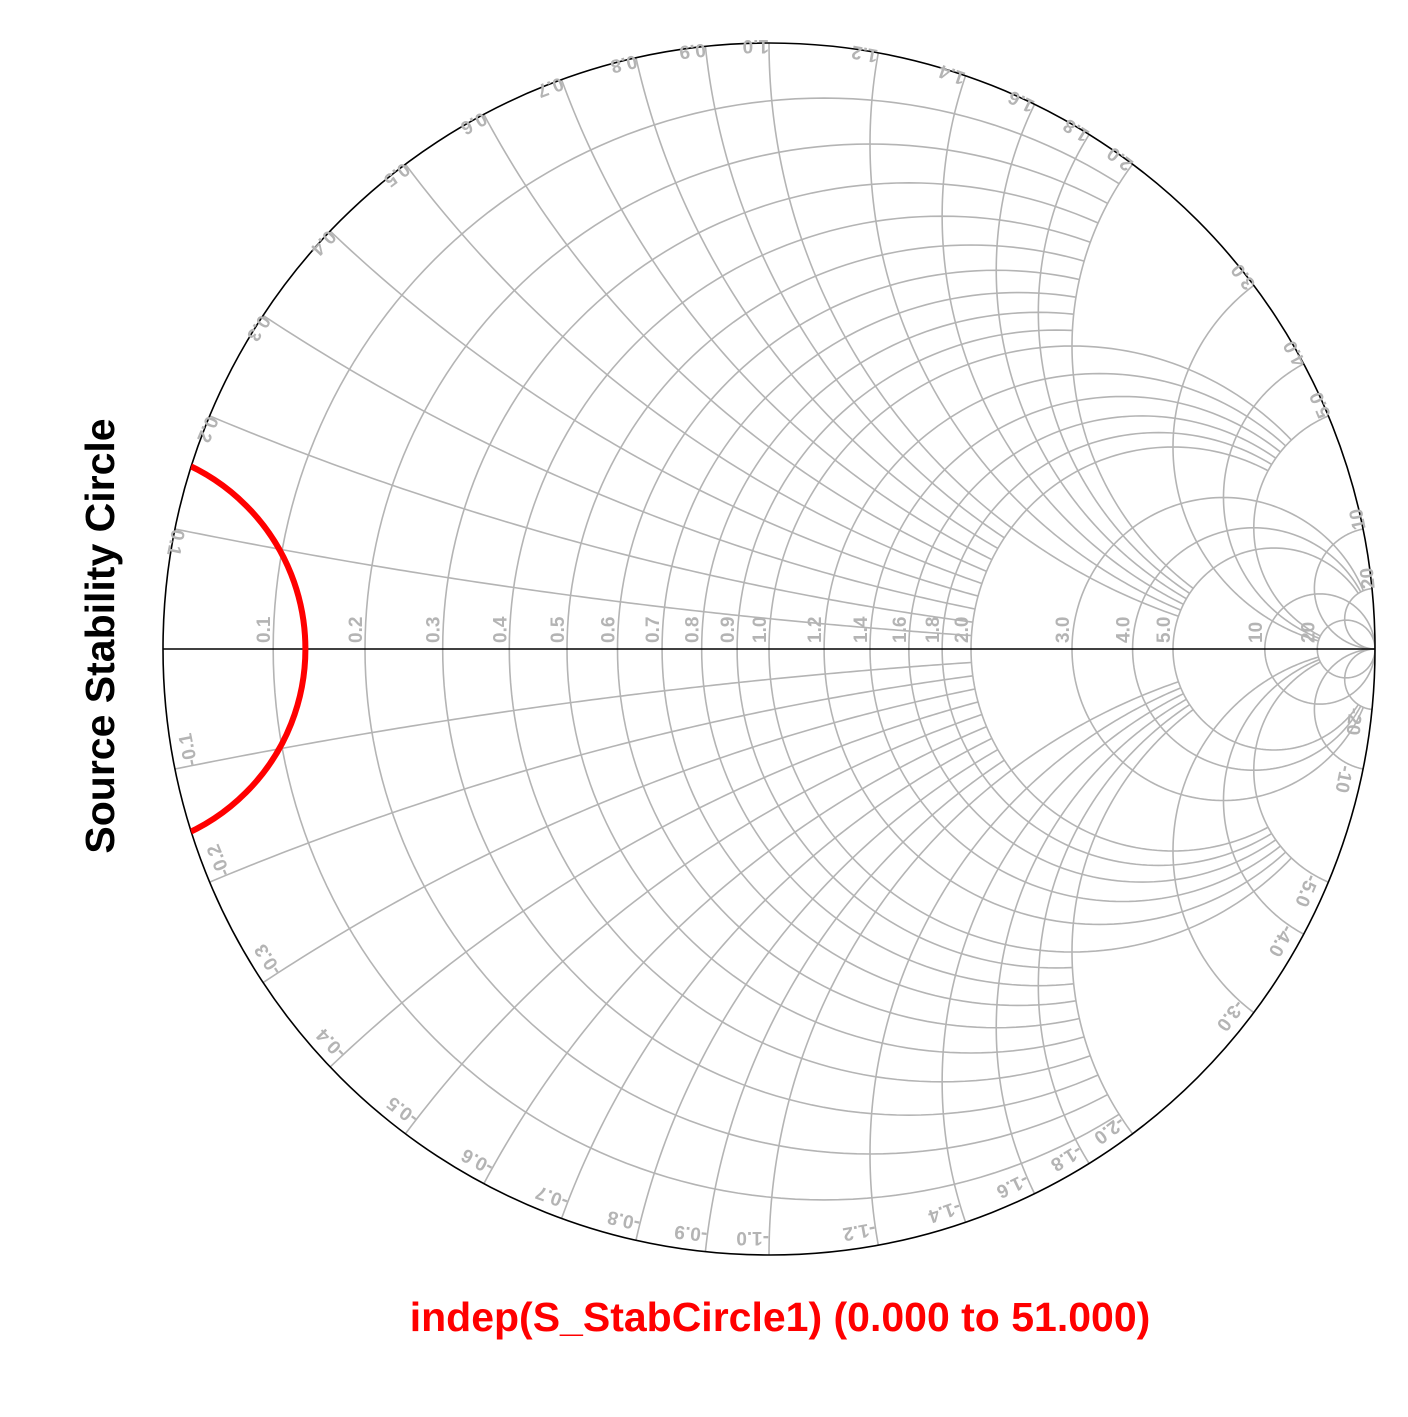  What do you see at coordinates (952, 74) in the screenshot?
I see `reactance-tick-label-positive: 1.4` at bounding box center [952, 74].